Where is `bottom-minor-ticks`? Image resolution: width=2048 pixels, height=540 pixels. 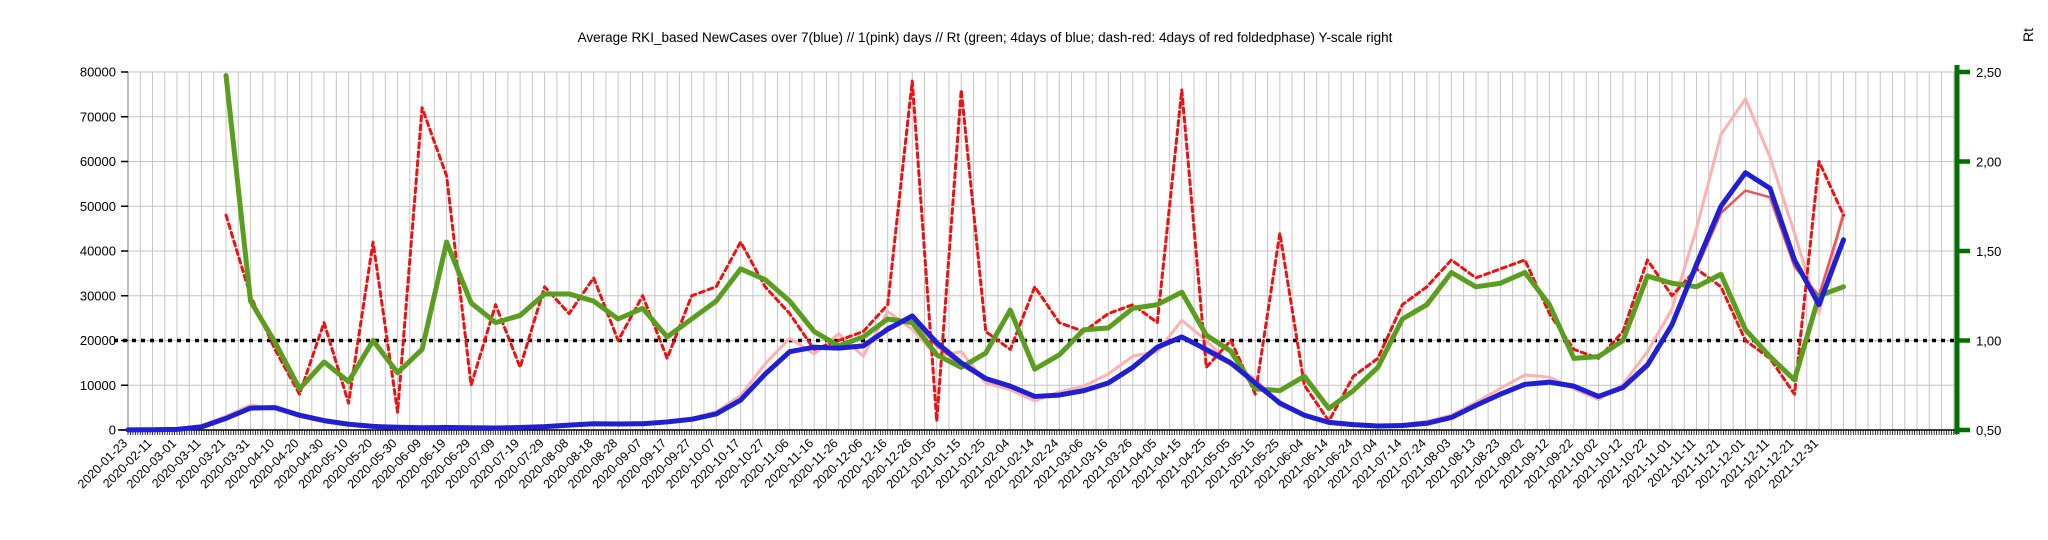 bottom-minor-ticks is located at coordinates (1042, 432).